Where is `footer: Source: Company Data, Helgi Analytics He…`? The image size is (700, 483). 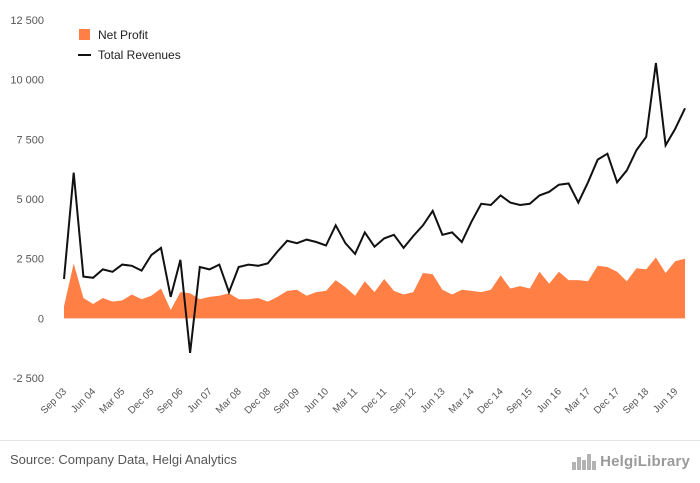
footer: Source: Company Data, Helgi Analytics He… is located at coordinates (350, 461).